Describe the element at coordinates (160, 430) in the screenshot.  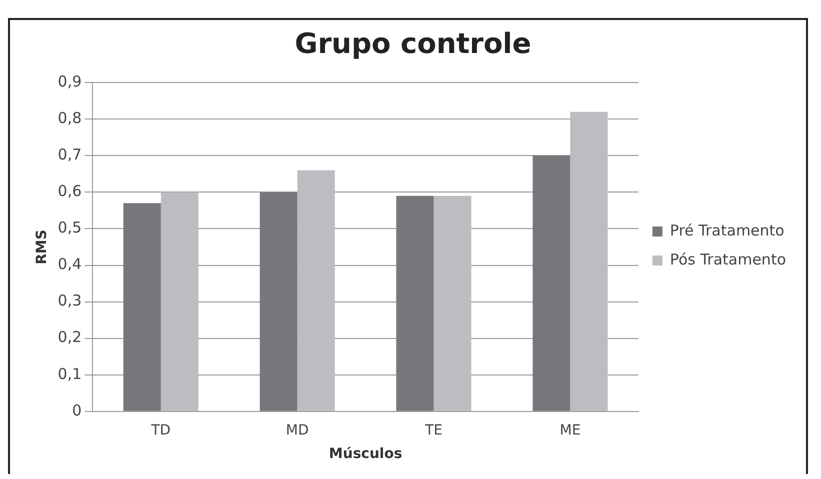
I see `x-tick-label: TD` at that location.